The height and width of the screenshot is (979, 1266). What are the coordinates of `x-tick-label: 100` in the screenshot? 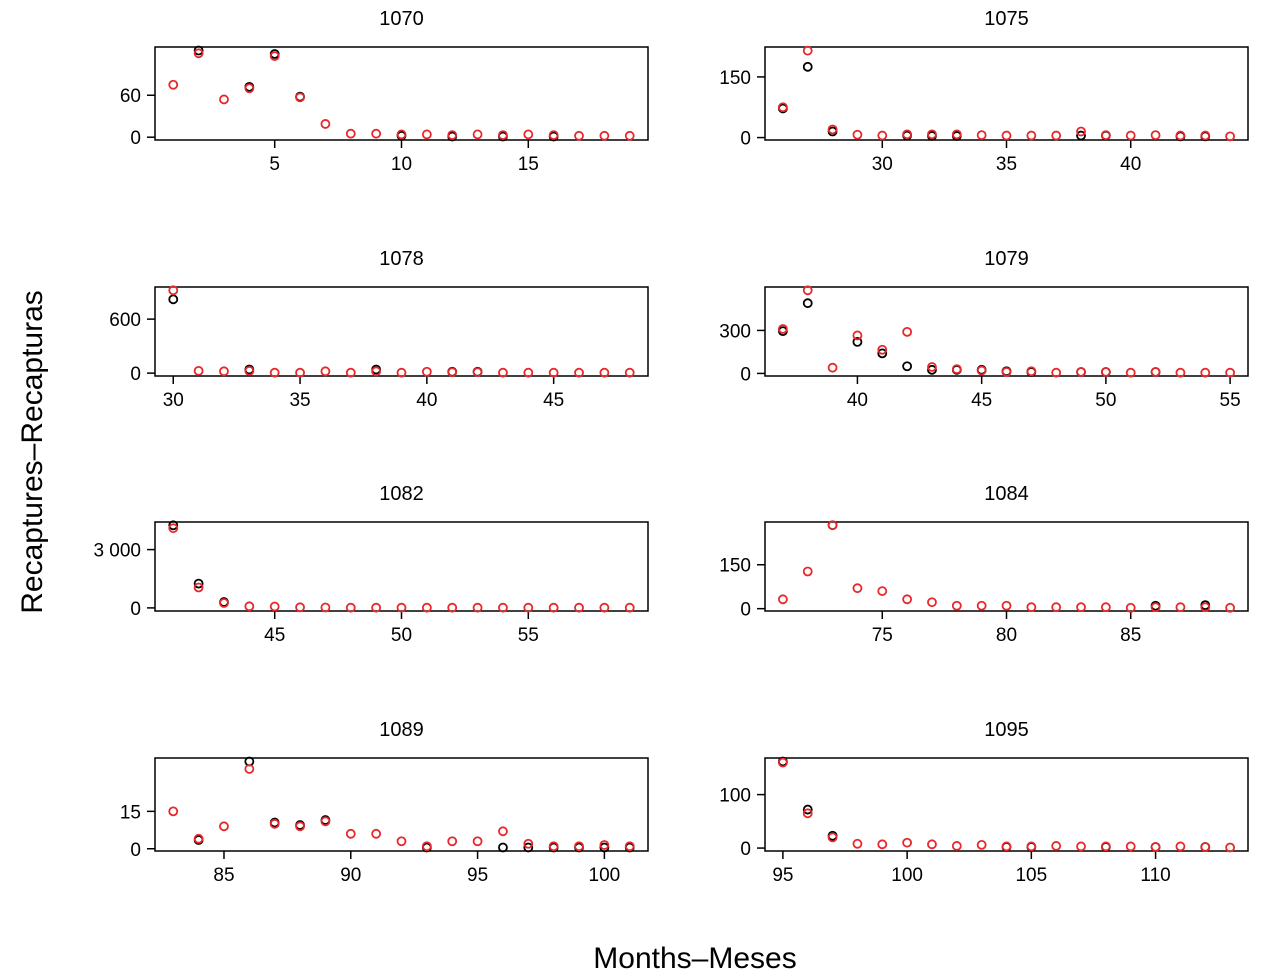 It's located at (907, 875).